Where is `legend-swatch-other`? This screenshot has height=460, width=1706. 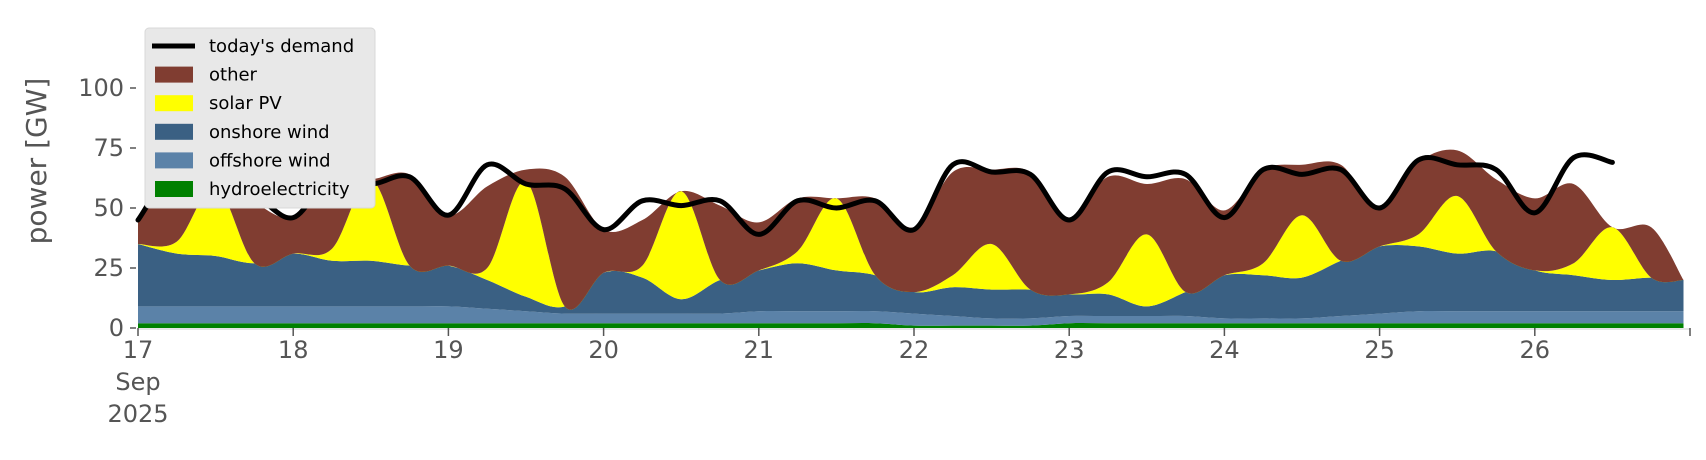
legend-swatch-other is located at coordinates (174, 74).